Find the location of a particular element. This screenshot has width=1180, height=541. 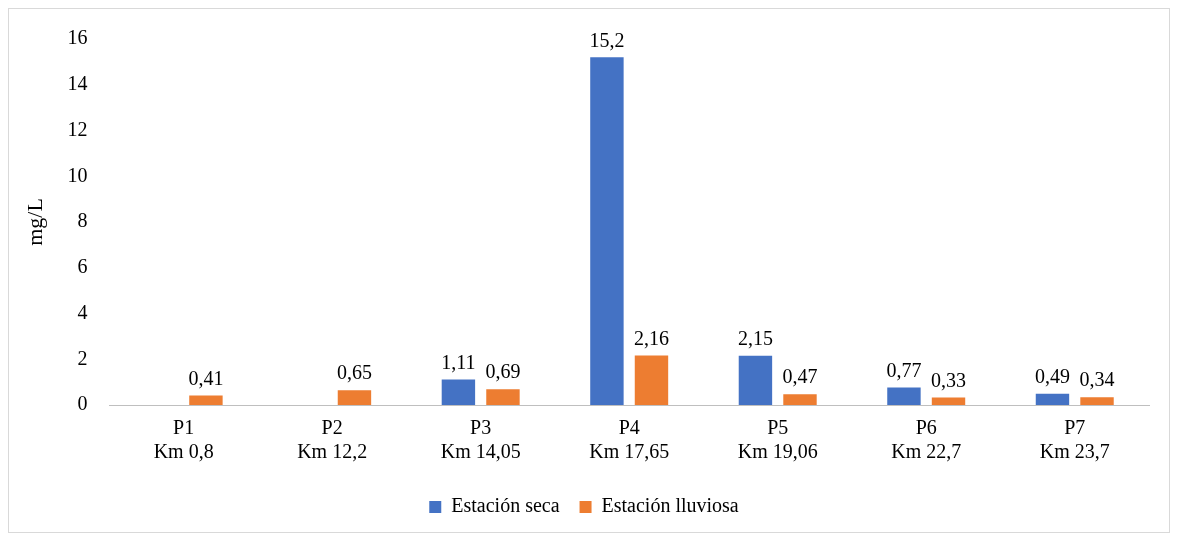

y-tick-label: 16 is located at coordinates (77, 37).